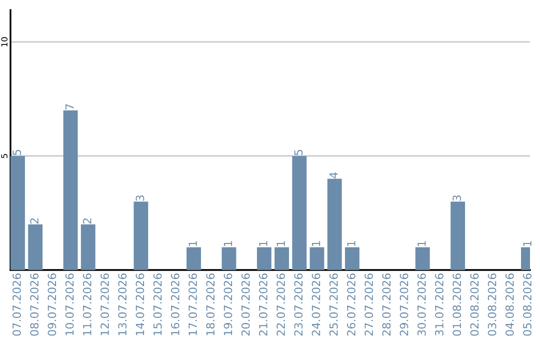 The height and width of the screenshot is (340, 540). I want to click on x-tick-label: 29.07.2026, so click(404, 304).